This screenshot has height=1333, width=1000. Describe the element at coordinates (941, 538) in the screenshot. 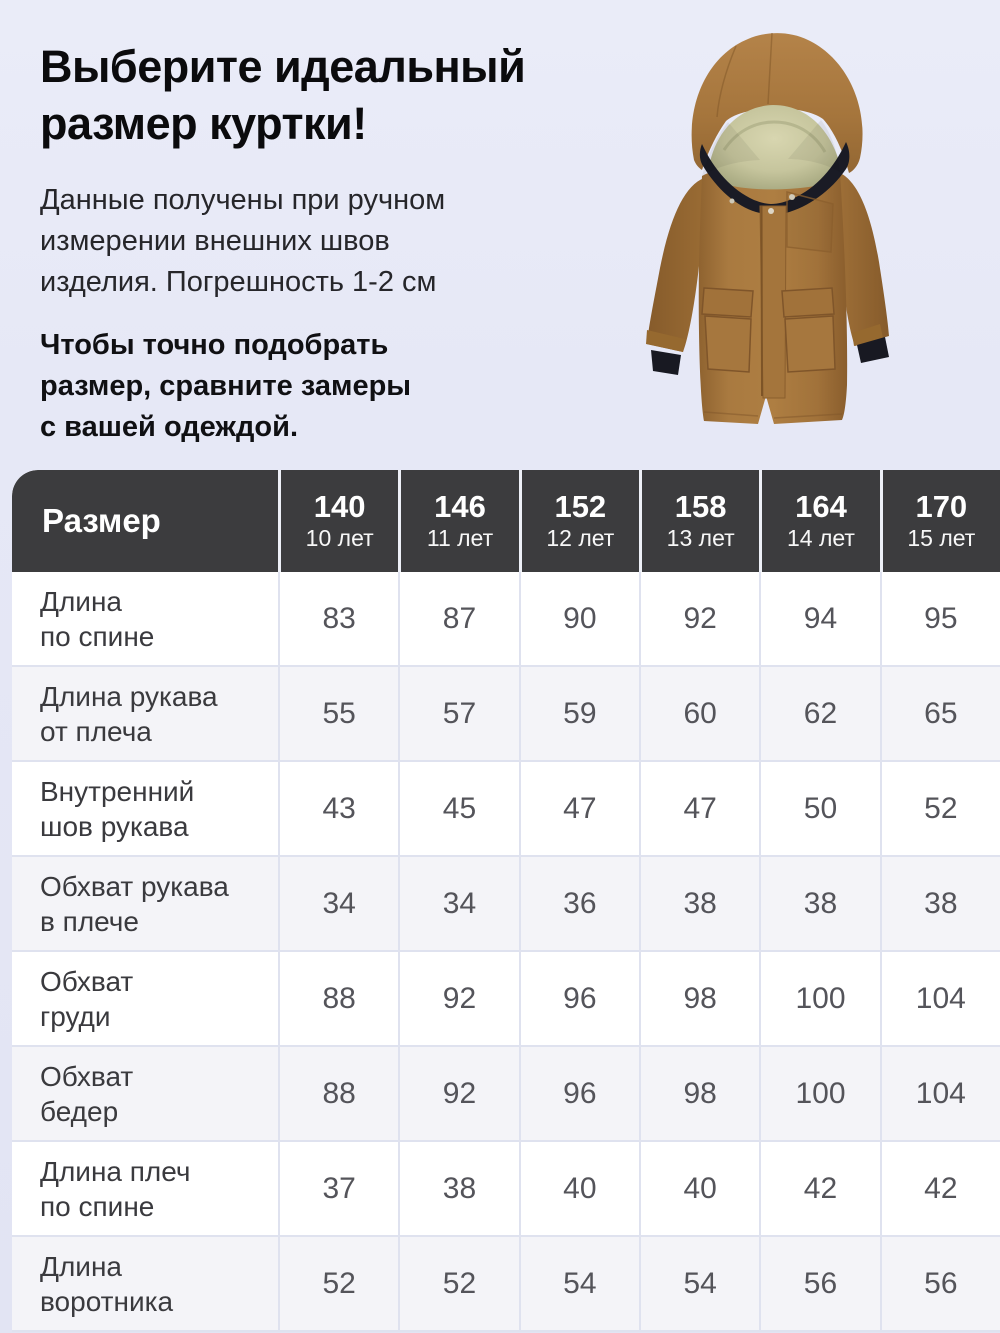

I see `column-age-label: 15 лет` at that location.